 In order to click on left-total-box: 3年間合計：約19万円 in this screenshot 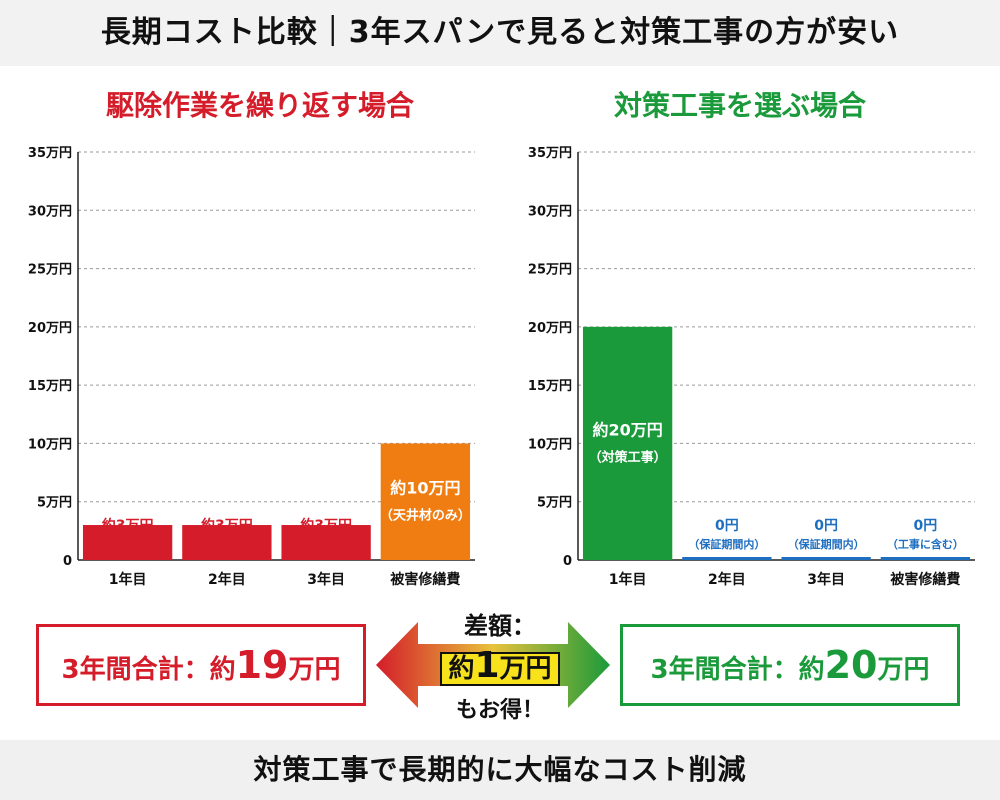, I will do `click(201, 665)`.